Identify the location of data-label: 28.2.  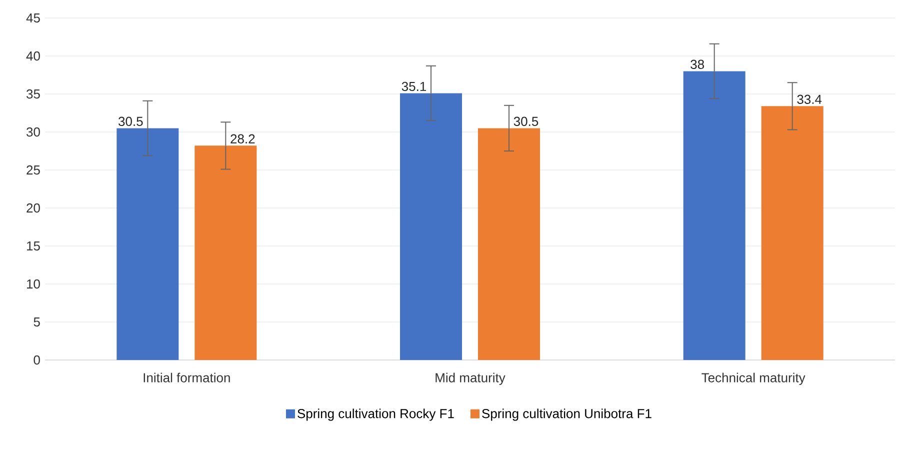
(242, 139).